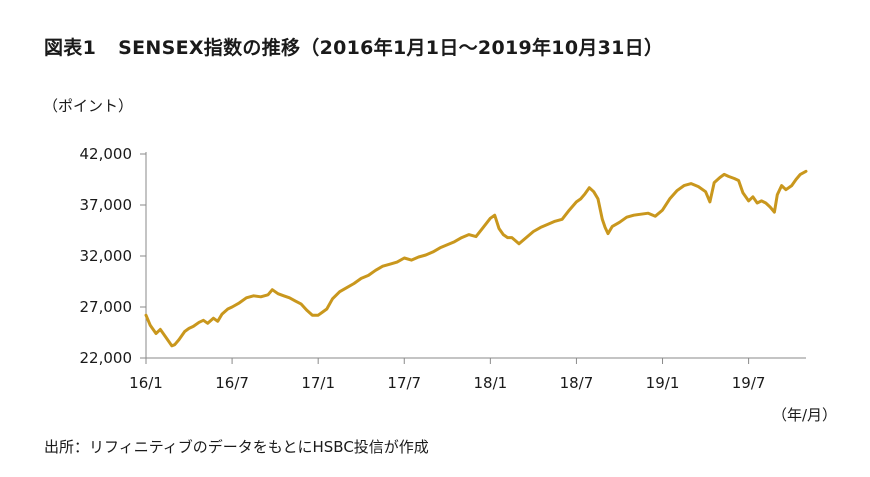  What do you see at coordinates (236, 447) in the screenshot?
I see `source-note: 出所：リフィニティブのデータをもとにHSBC投信が作成` at bounding box center [236, 447].